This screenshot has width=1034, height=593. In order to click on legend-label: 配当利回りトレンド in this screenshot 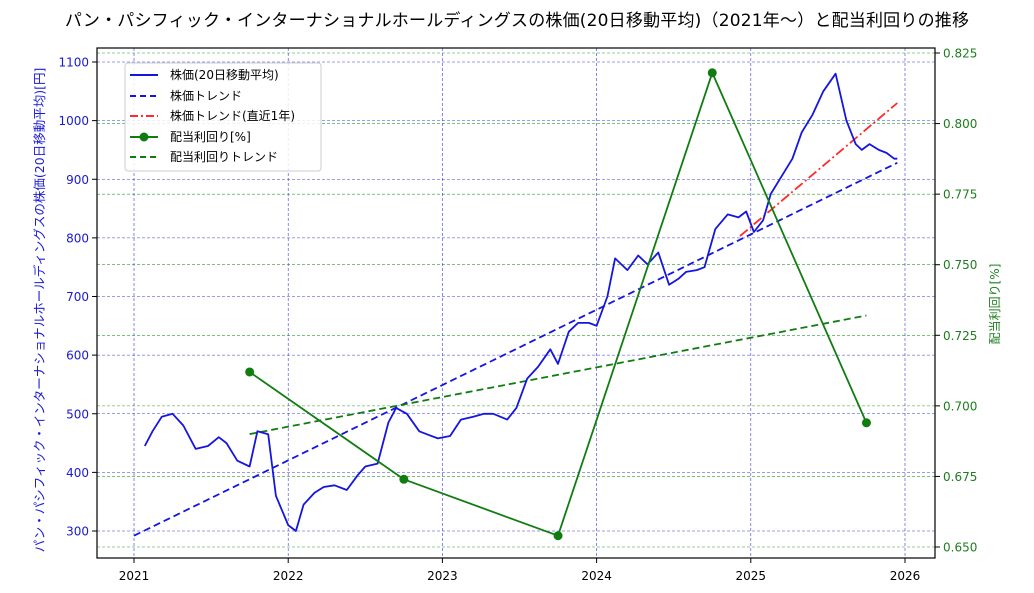, I will do `click(224, 157)`.